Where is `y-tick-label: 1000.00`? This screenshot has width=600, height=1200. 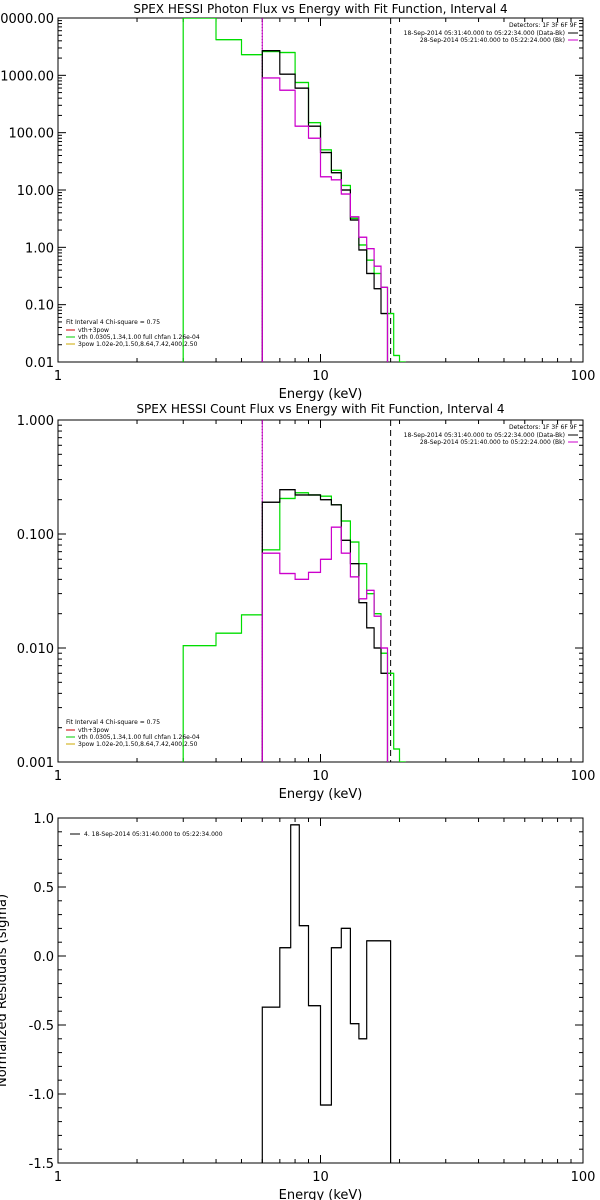 y-tick-label: 1000.00 is located at coordinates (27, 76).